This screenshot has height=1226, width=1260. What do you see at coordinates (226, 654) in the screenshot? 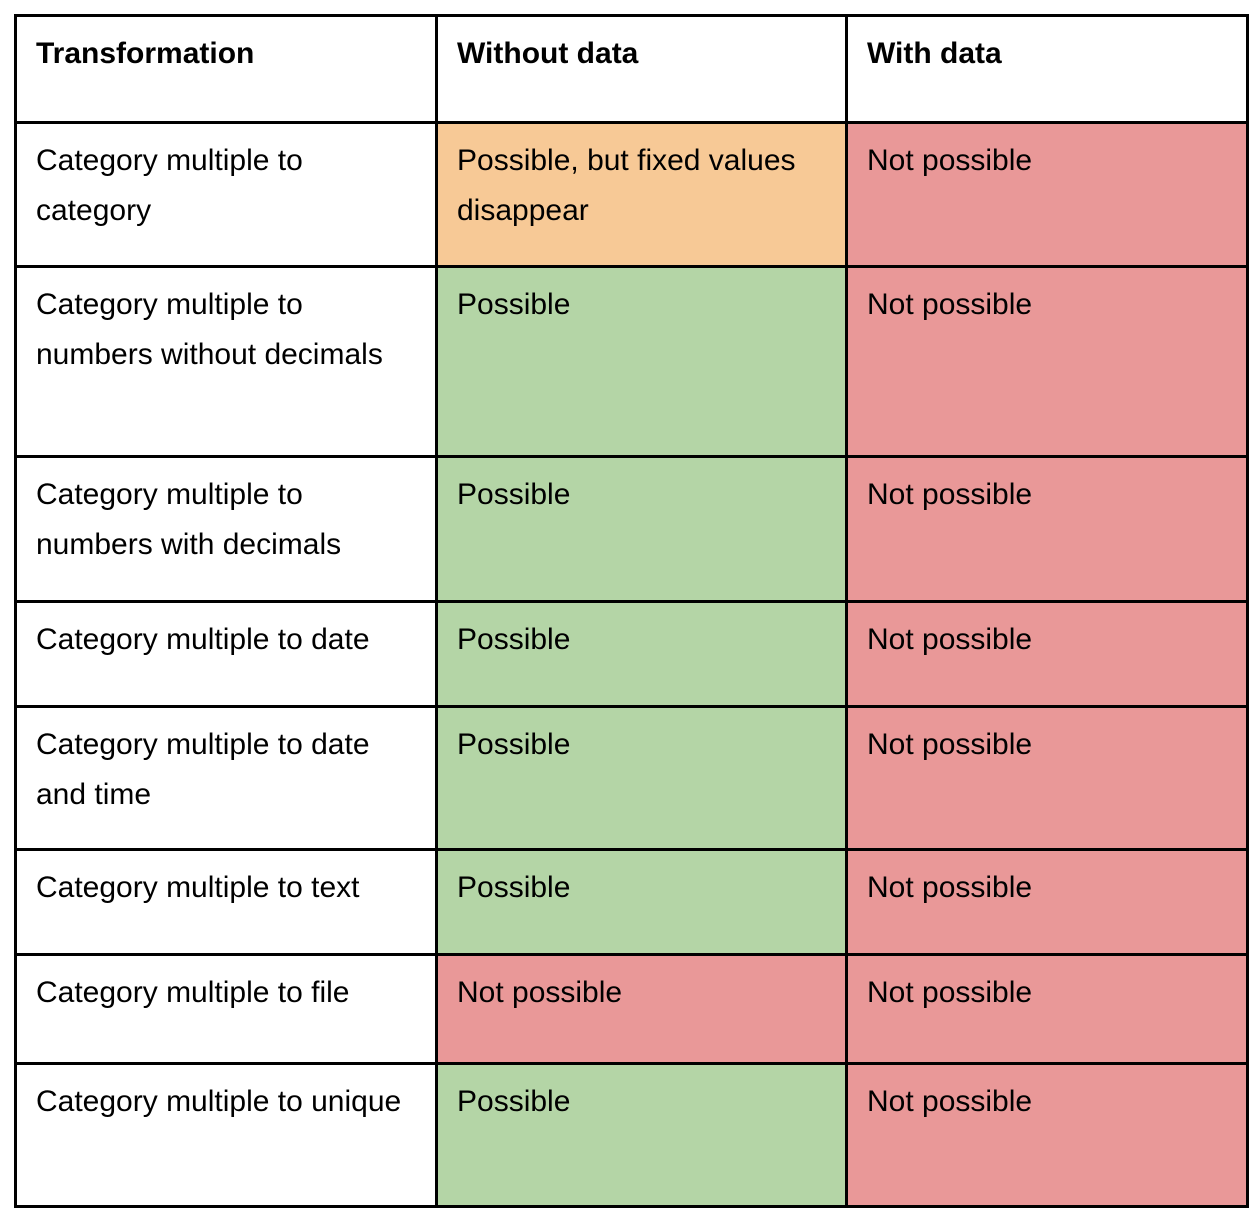
I see `cell-transformation: Category multiple to date` at bounding box center [226, 654].